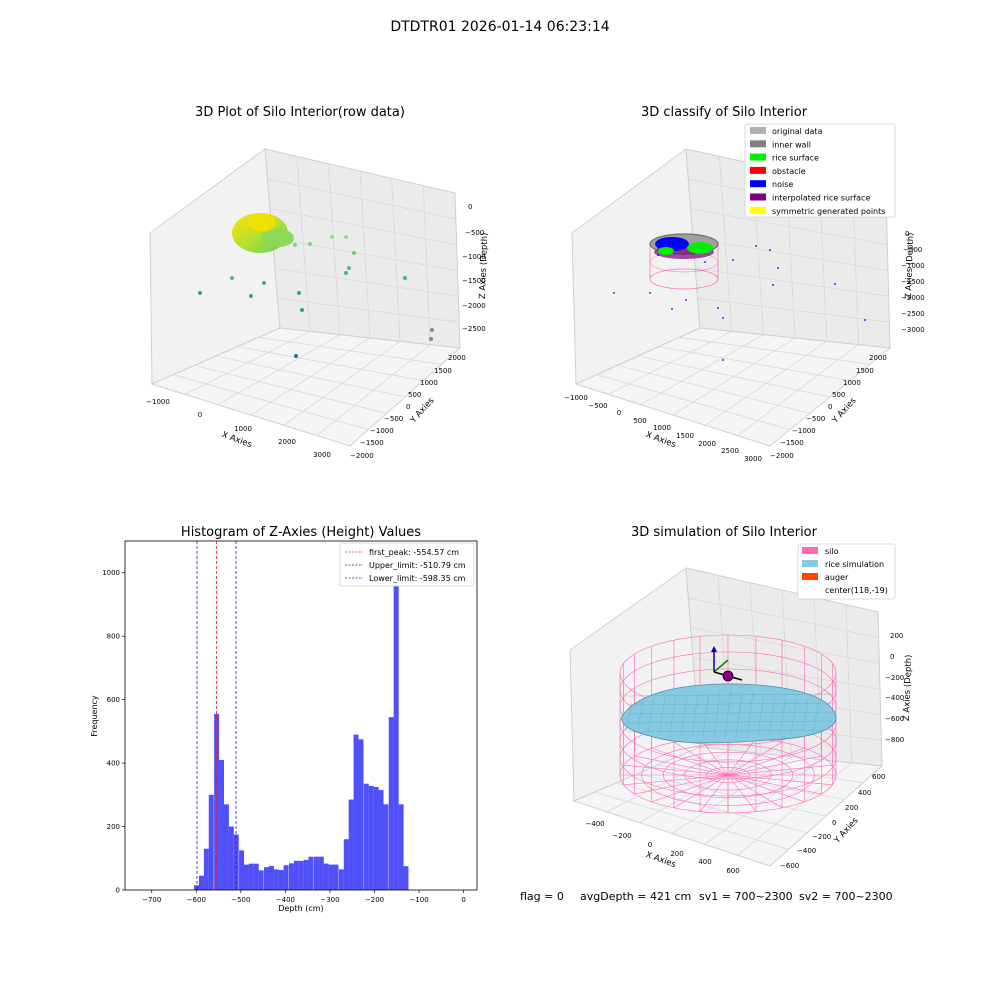 Image resolution: width=1000 pixels, height=1000 pixels. What do you see at coordinates (864, 793) in the screenshot?
I see `panel4-ytick: 400` at bounding box center [864, 793].